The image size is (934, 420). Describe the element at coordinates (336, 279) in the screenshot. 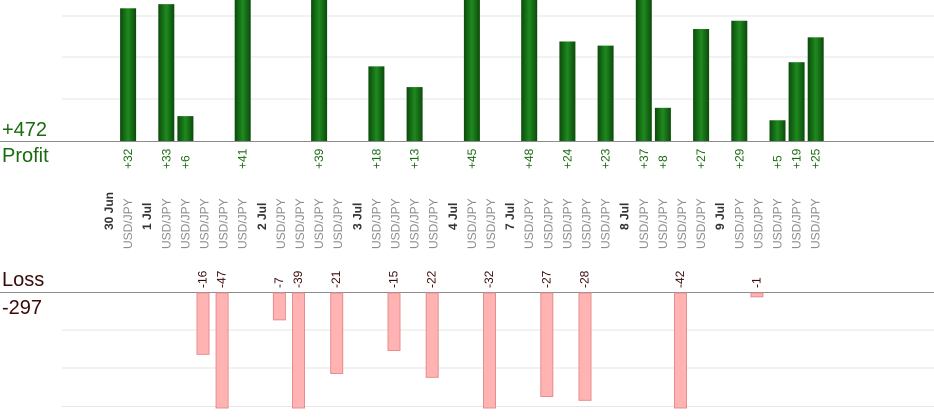

I see `loss-value-label: -21` at that location.